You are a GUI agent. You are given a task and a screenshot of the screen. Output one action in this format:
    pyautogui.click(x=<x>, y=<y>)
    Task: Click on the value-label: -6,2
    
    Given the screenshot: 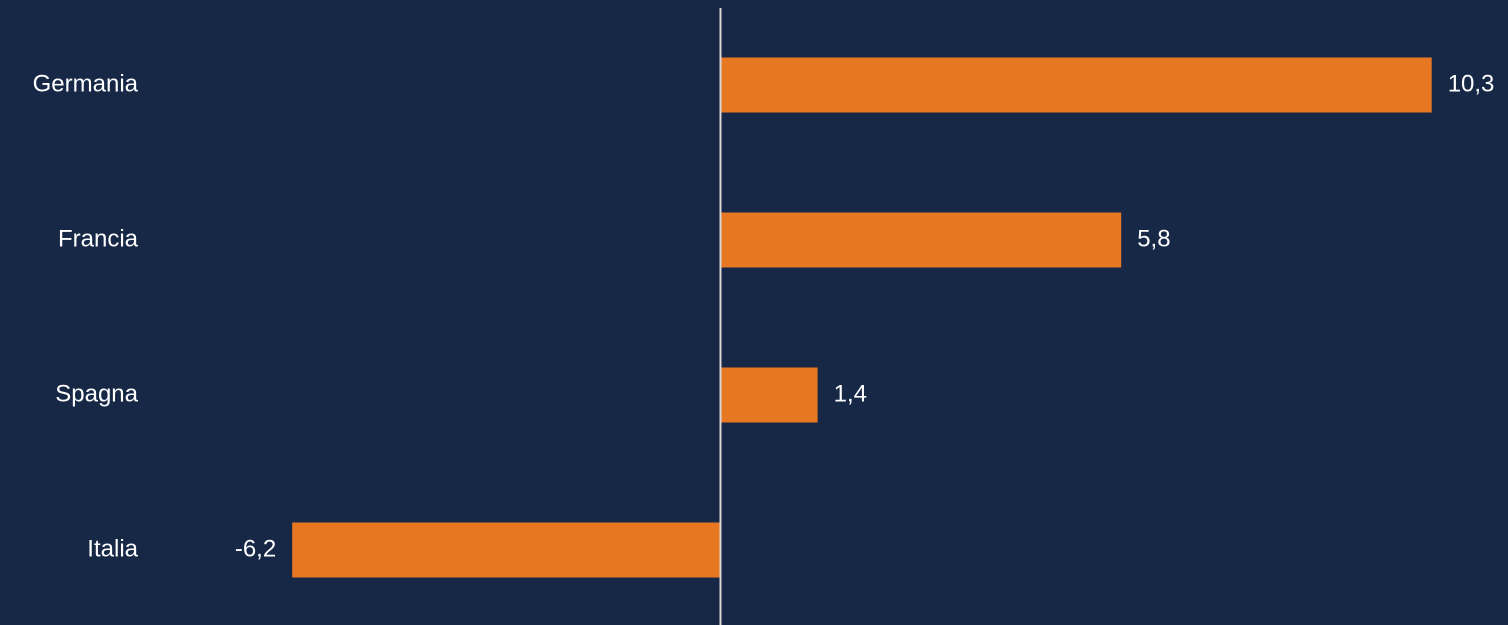 What is the action you would take?
    pyautogui.click(x=255, y=548)
    